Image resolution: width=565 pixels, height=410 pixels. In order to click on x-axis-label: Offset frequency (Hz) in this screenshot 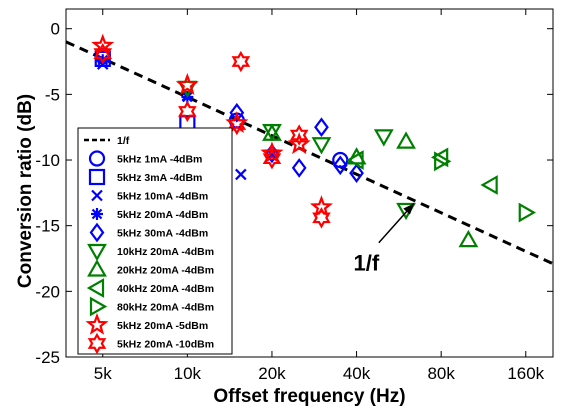, I will do `click(309, 396)`.